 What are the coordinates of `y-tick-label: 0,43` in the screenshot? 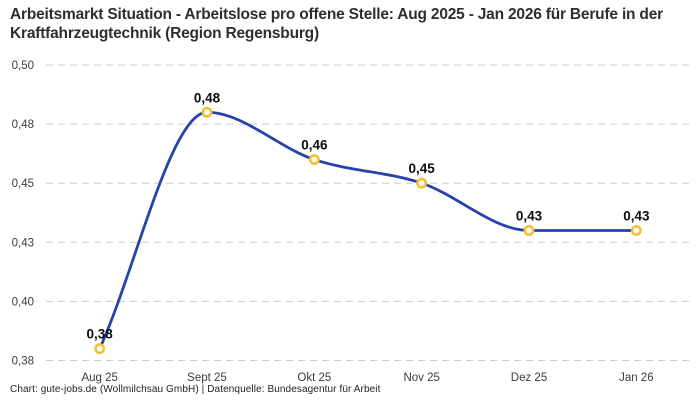 It's located at (23, 243).